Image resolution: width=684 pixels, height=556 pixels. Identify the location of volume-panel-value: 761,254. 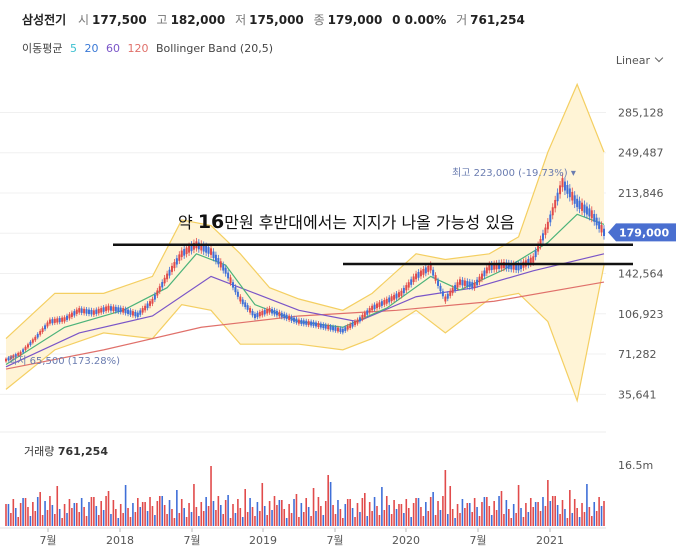
(82, 451).